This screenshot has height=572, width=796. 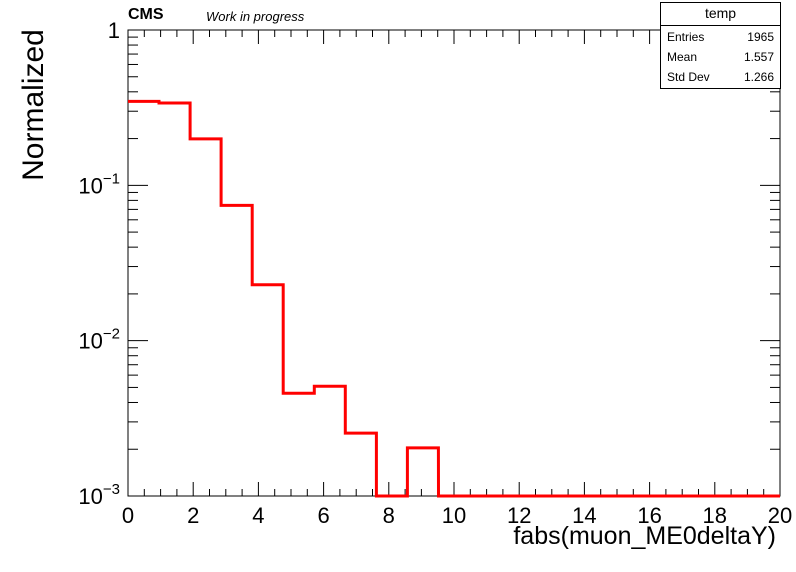 What do you see at coordinates (584, 515) in the screenshot?
I see `x-tick-label: 14` at bounding box center [584, 515].